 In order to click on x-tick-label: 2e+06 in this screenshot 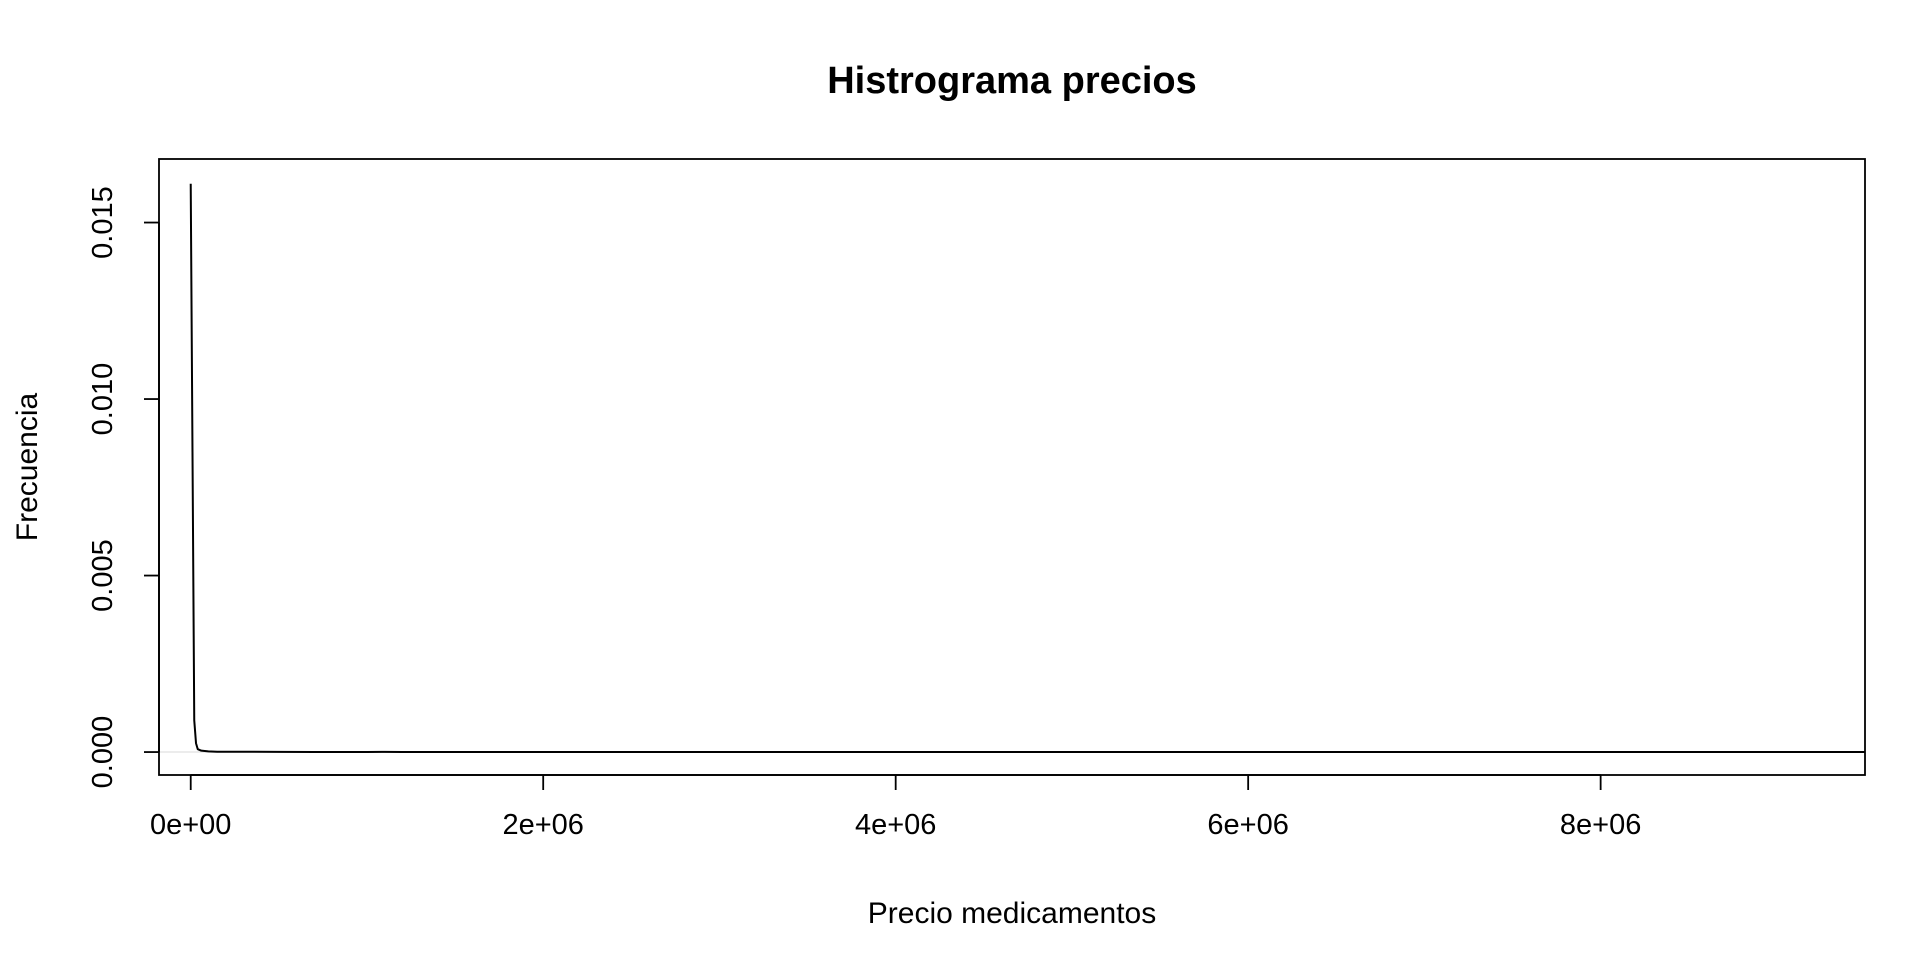, I will do `click(542, 825)`.